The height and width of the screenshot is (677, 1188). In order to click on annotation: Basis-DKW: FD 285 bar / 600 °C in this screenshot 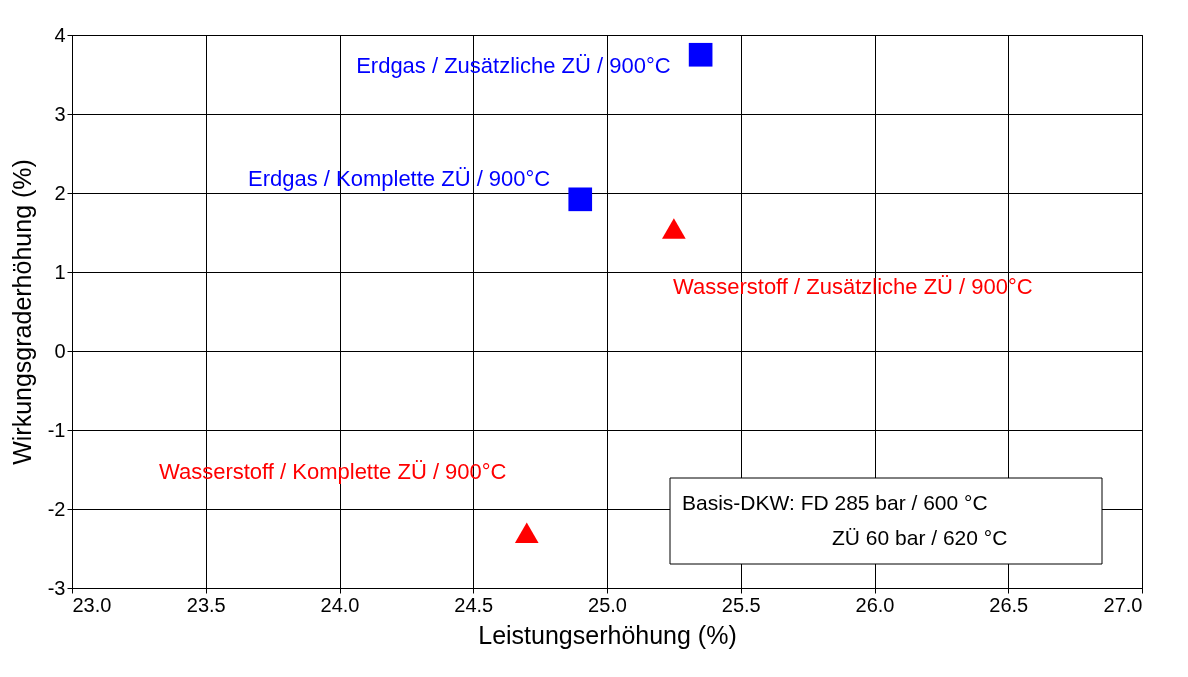, I will do `click(835, 502)`.